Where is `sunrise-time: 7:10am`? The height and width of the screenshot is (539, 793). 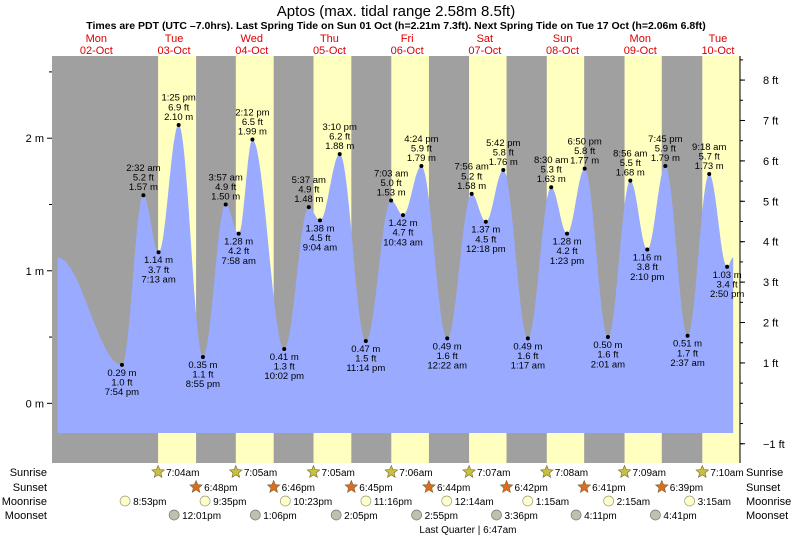
sunrise-time: 7:10am is located at coordinates (726, 473).